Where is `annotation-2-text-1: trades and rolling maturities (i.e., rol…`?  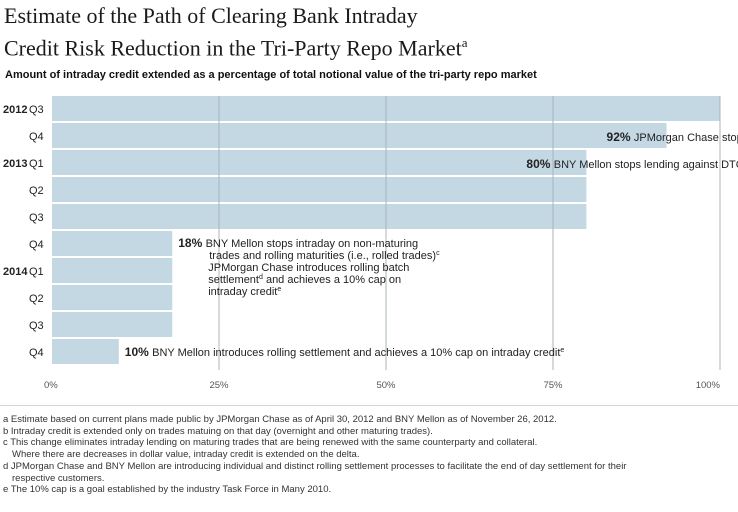
annotation-2-text-1: trades and rolling maturities (i.e., rol… is located at coordinates (322, 256).